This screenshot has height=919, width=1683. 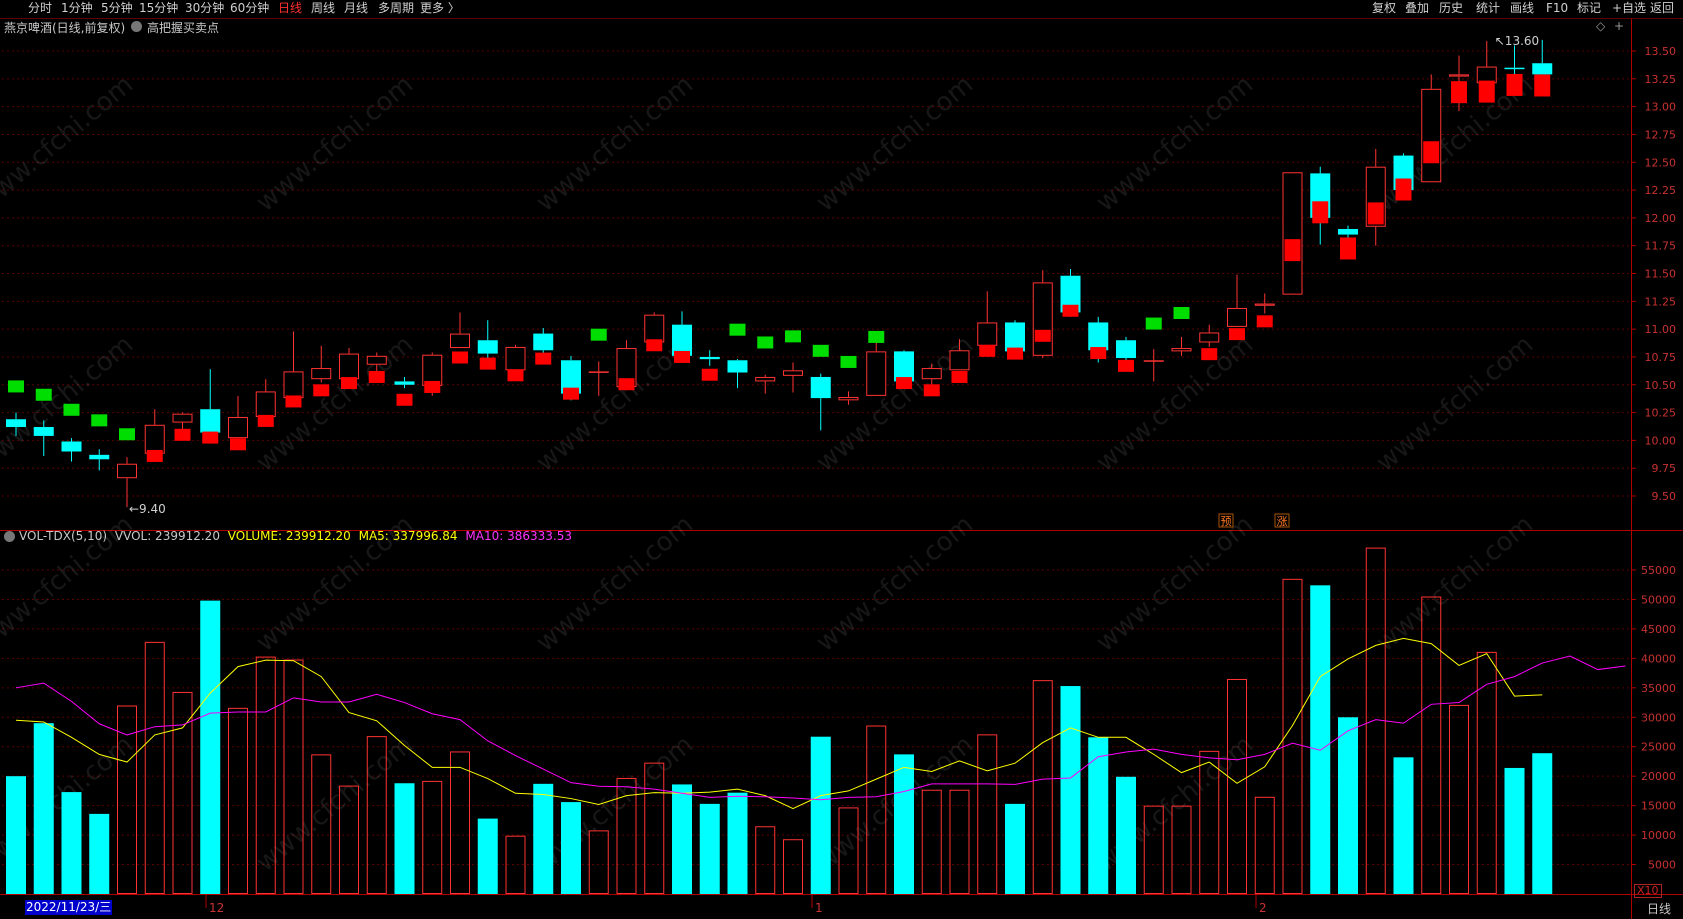 What do you see at coordinates (183, 28) in the screenshot?
I see `indicator-name: 高把握买卖点` at bounding box center [183, 28].